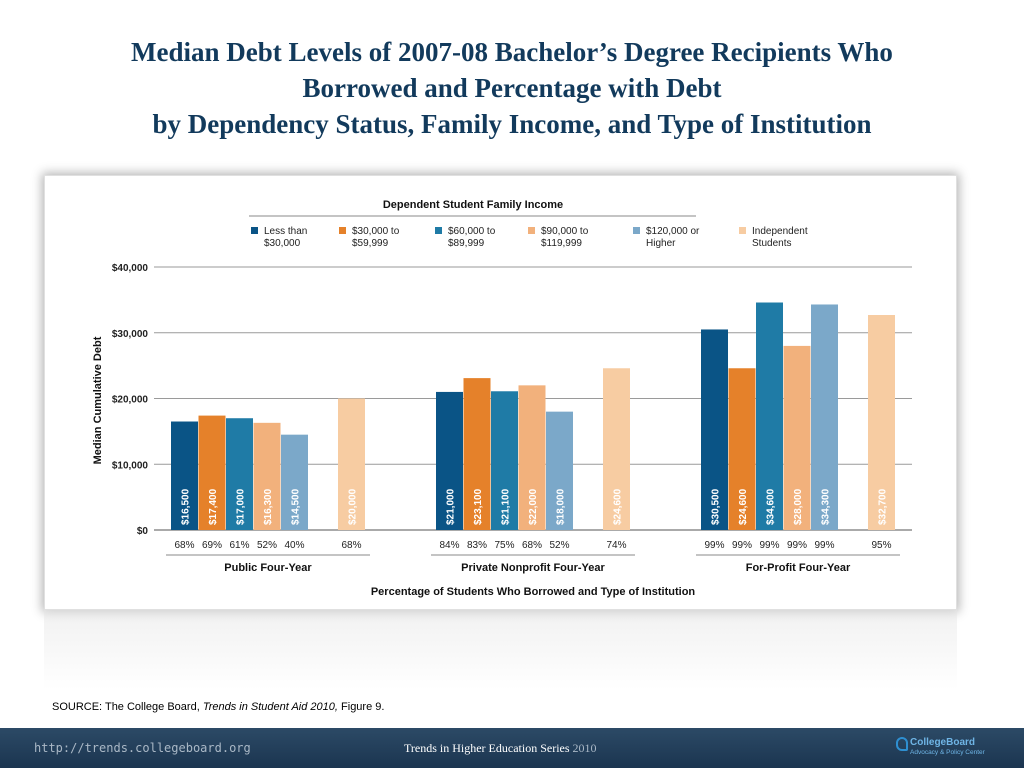  Describe the element at coordinates (130, 465) in the screenshot. I see `y-tick-label: $10,000` at that location.